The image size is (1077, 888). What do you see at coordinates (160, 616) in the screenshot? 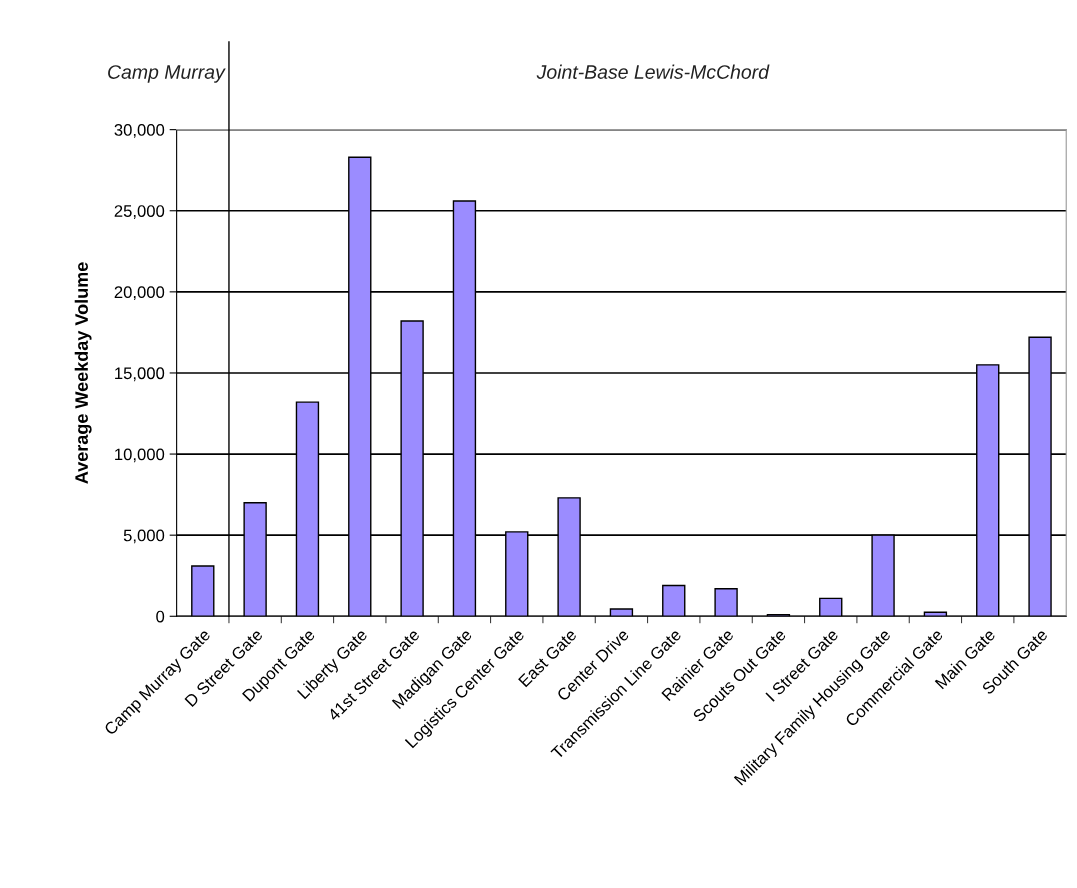
I see `y-tick-label: 0` at bounding box center [160, 616].